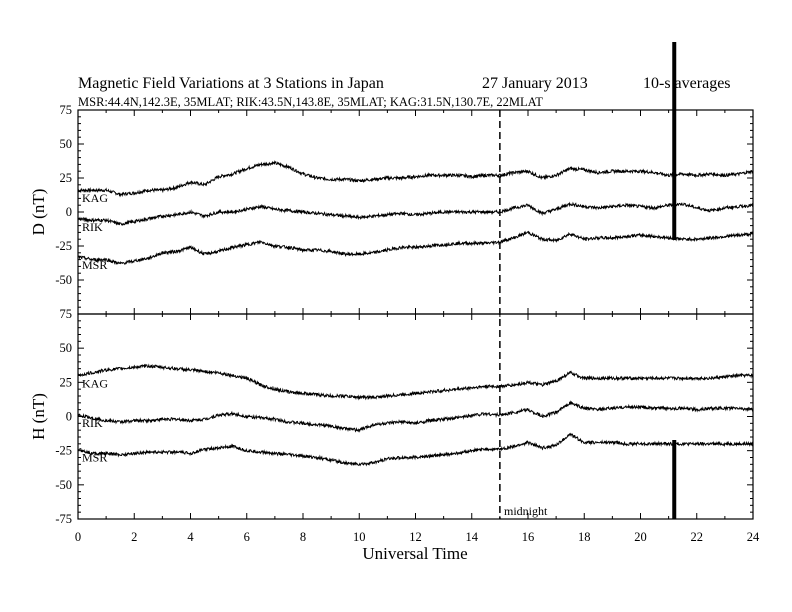 Image resolution: width=792 pixels, height=612 pixels. What do you see at coordinates (697, 537) in the screenshot?
I see `x-tick-label: 22` at bounding box center [697, 537].